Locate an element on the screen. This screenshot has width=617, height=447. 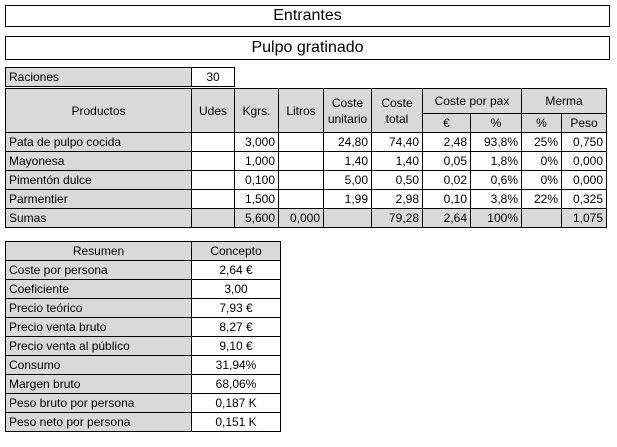
sumas-merma-pct is located at coordinates (541, 218).